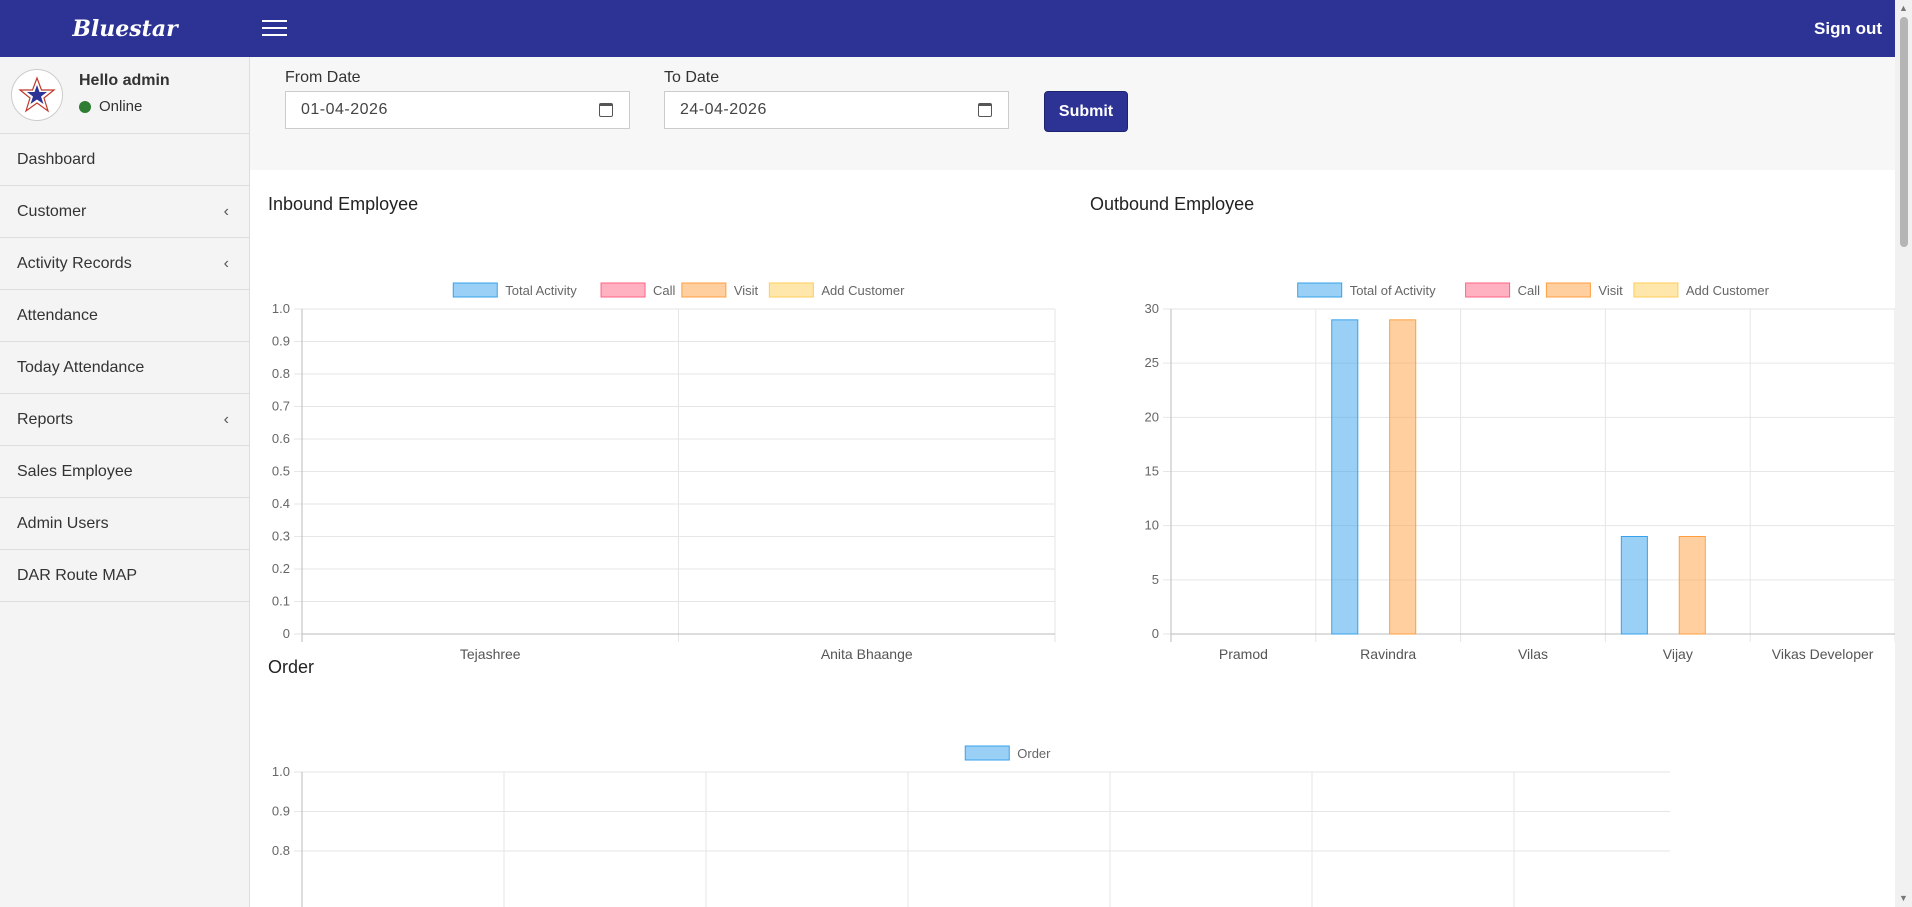 The width and height of the screenshot is (1912, 907). I want to click on page-scrollbar: ▲ ▼, so click(1903, 453).